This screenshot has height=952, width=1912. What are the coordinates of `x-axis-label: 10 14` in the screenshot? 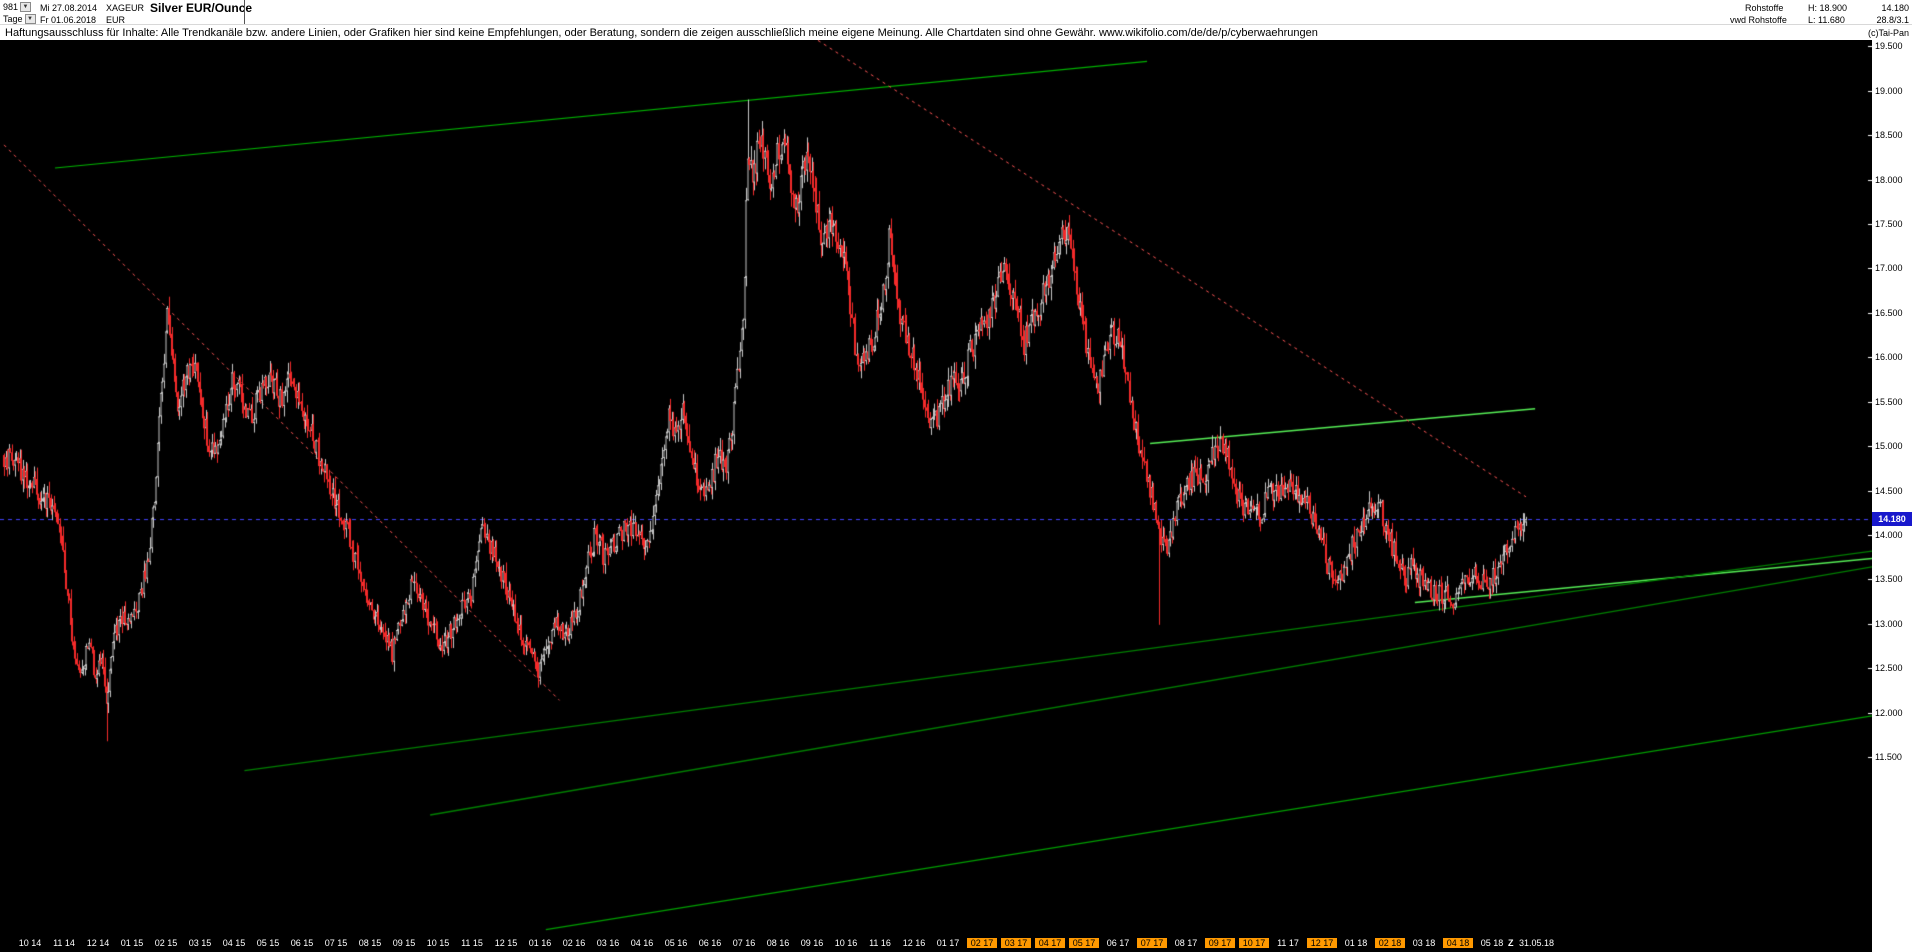 It's located at (30, 943).